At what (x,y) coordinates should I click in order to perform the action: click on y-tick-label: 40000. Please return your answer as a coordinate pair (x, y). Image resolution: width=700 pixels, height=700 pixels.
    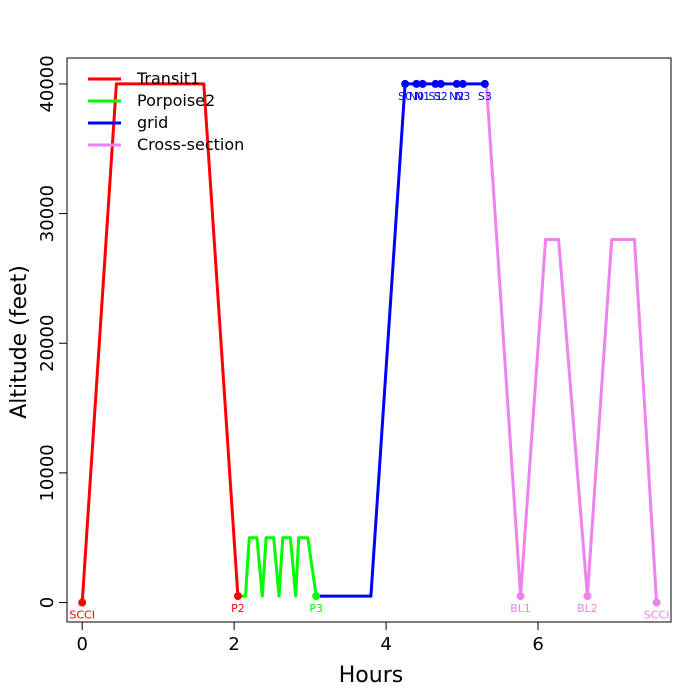
    Looking at the image, I should click on (47, 83).